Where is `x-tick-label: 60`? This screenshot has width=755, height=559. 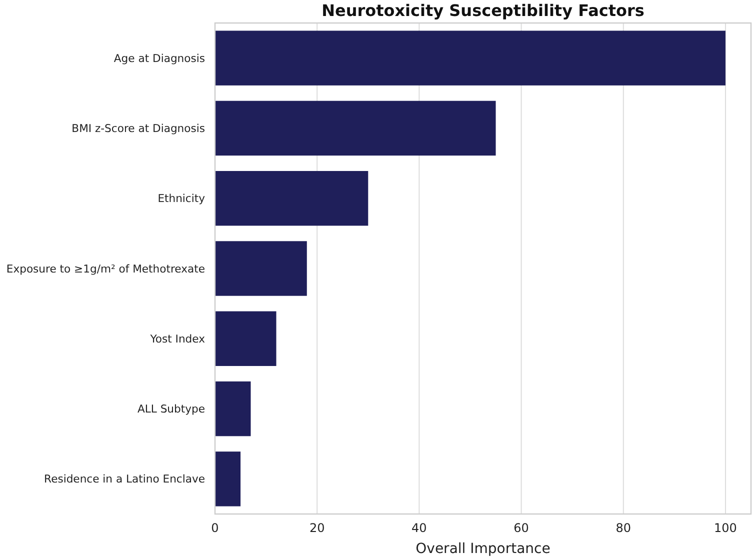
x-tick-label: 60 is located at coordinates (521, 528).